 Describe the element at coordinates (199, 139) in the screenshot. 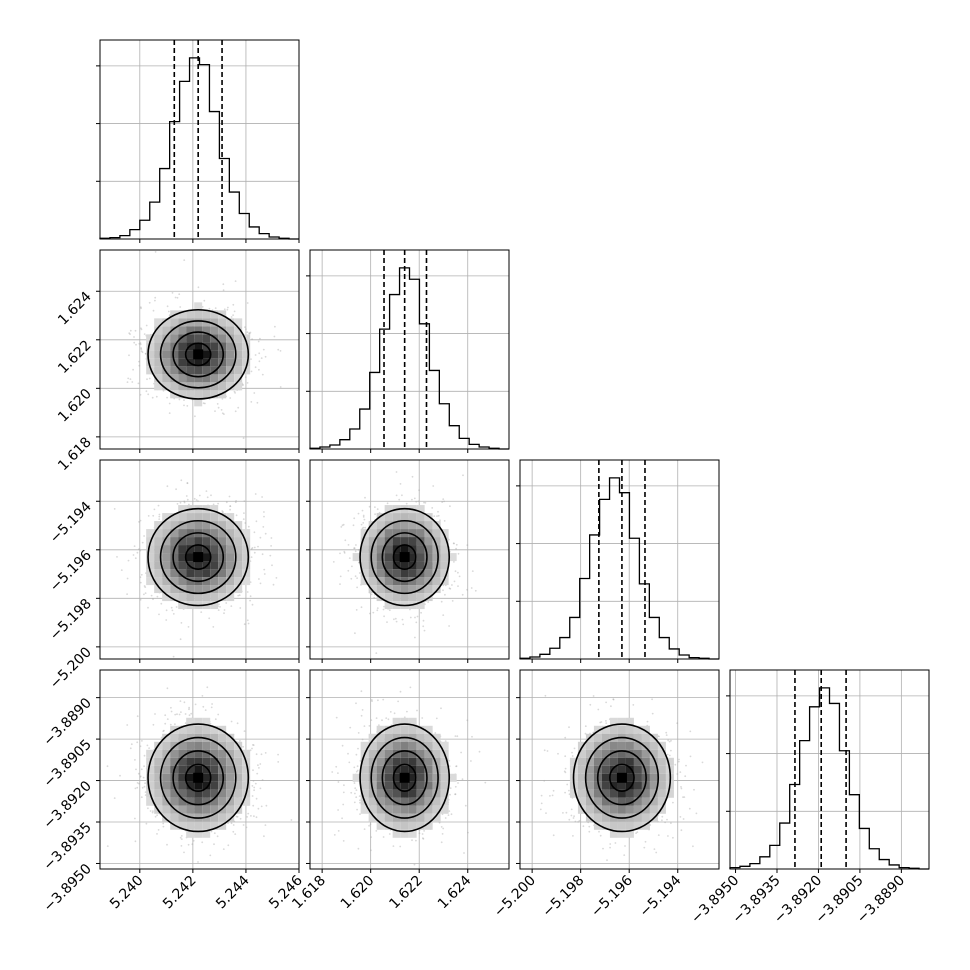

I see `panel-0-0-bg` at that location.